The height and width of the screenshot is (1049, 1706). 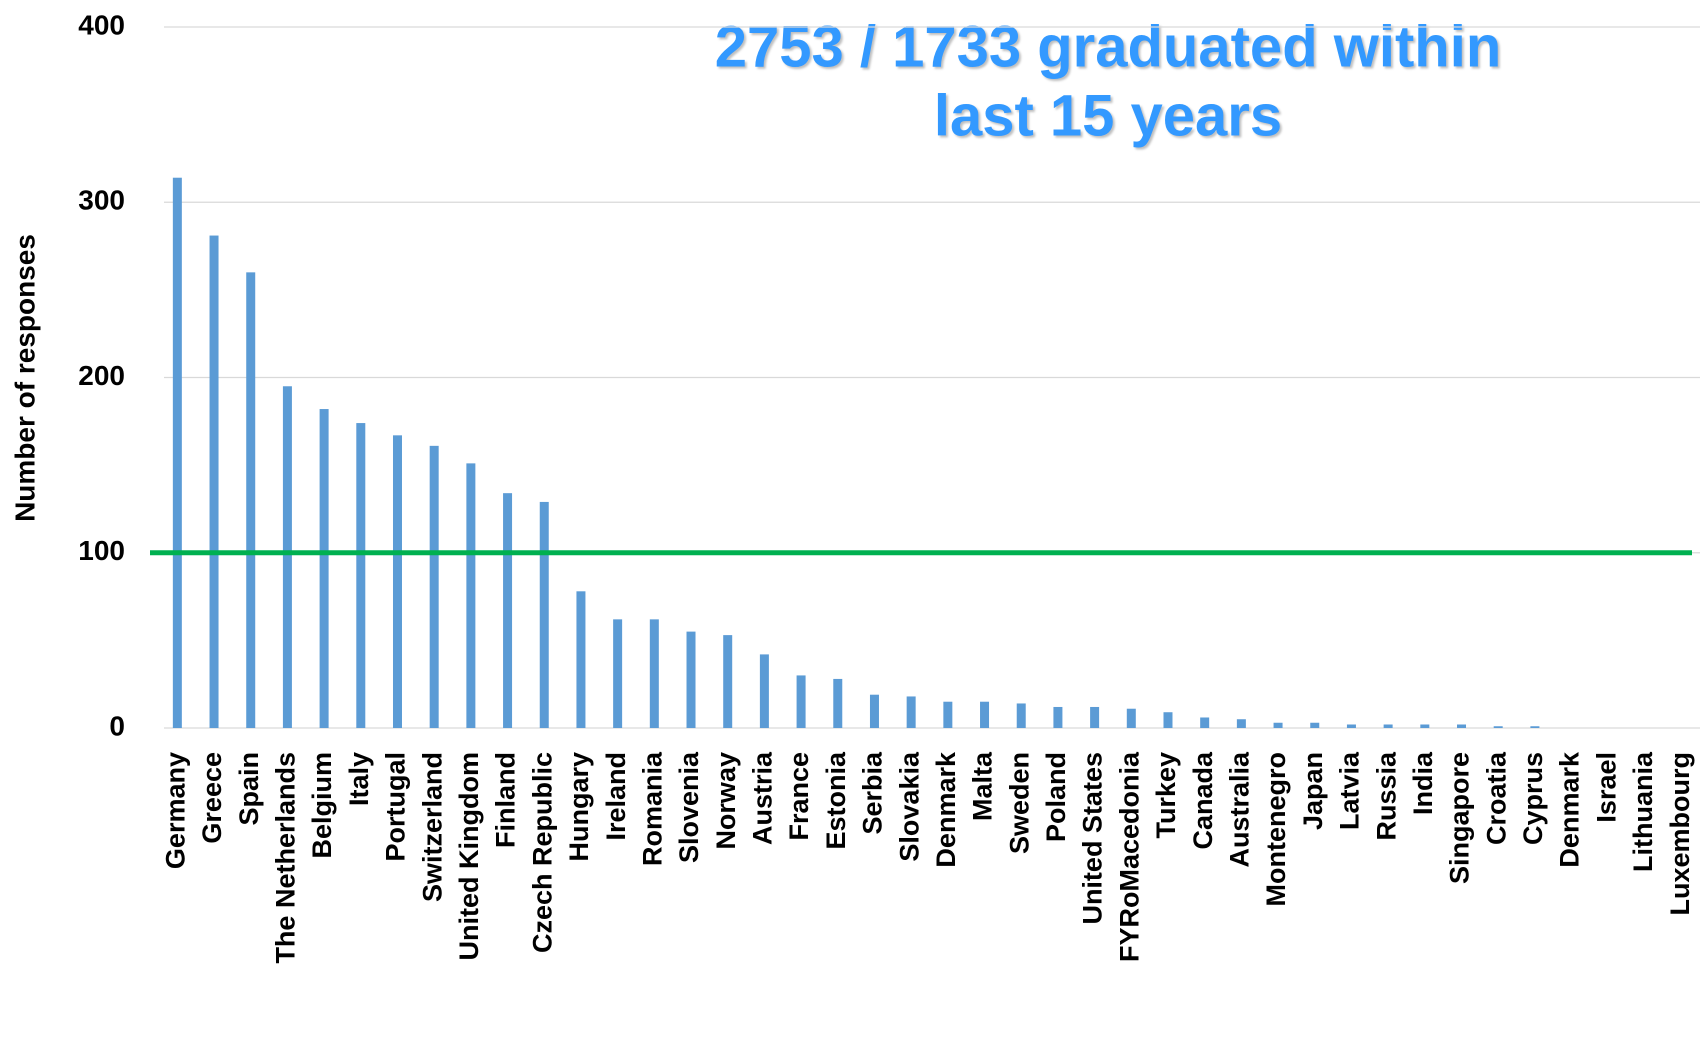 What do you see at coordinates (909, 806) in the screenshot?
I see `x-tick-label: Slovakia` at bounding box center [909, 806].